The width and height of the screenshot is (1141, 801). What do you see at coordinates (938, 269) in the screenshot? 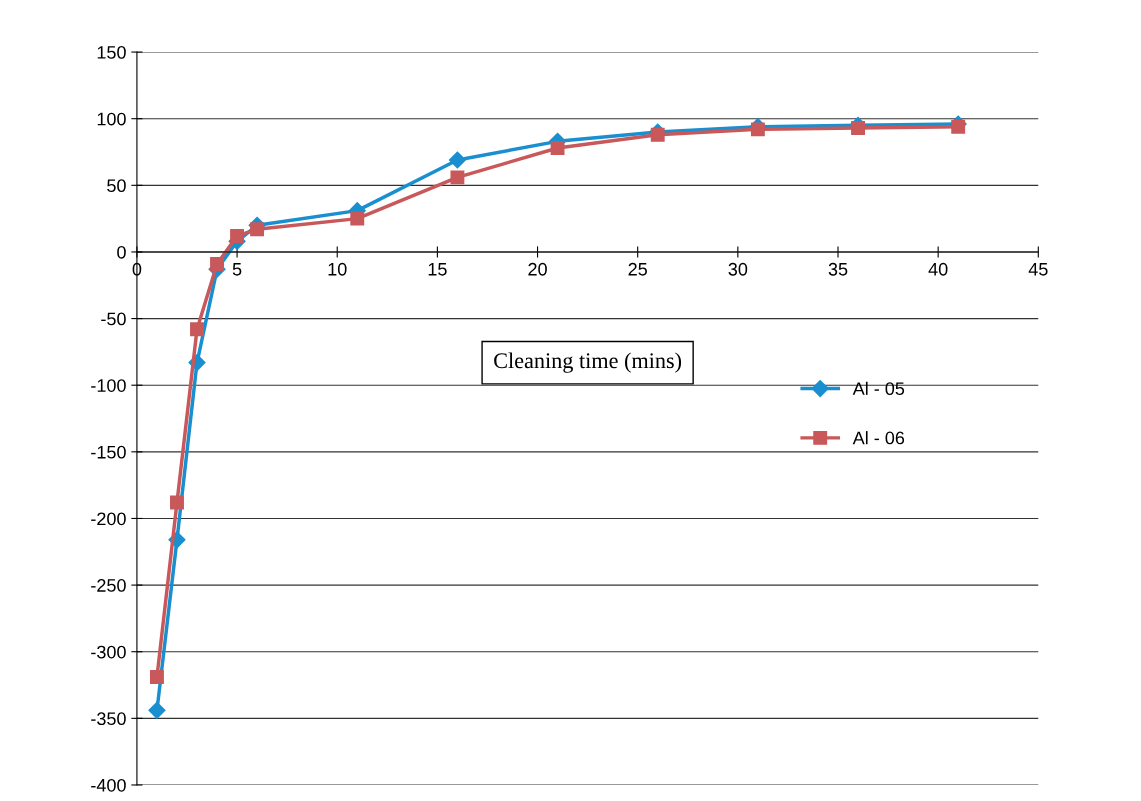
I see `x-tick-label: 40` at bounding box center [938, 269].